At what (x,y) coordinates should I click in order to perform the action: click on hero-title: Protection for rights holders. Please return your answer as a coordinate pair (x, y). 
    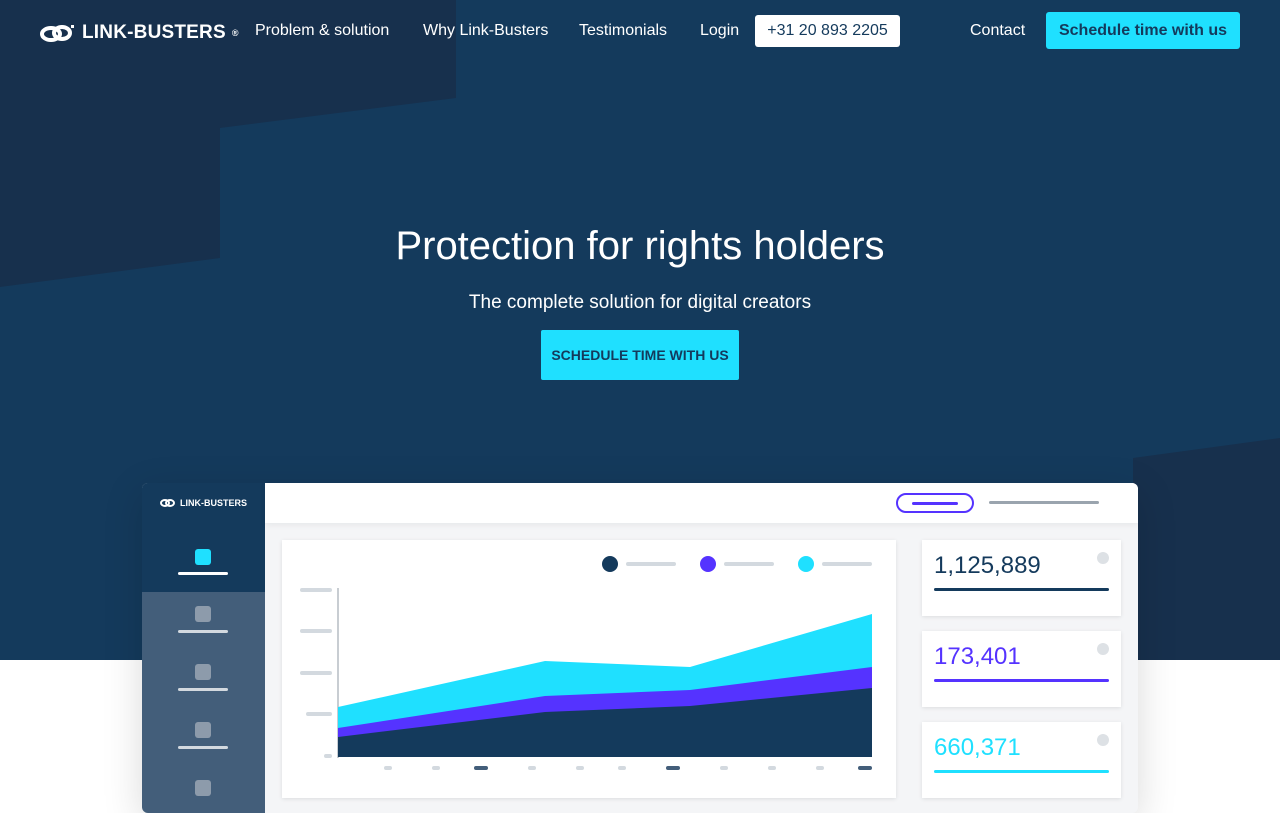
    Looking at the image, I should click on (640, 246).